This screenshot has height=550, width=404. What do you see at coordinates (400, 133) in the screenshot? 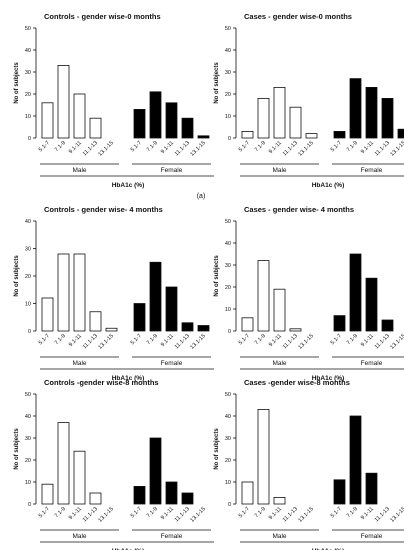
I see `bar-female-13.1-15` at bounding box center [400, 133].